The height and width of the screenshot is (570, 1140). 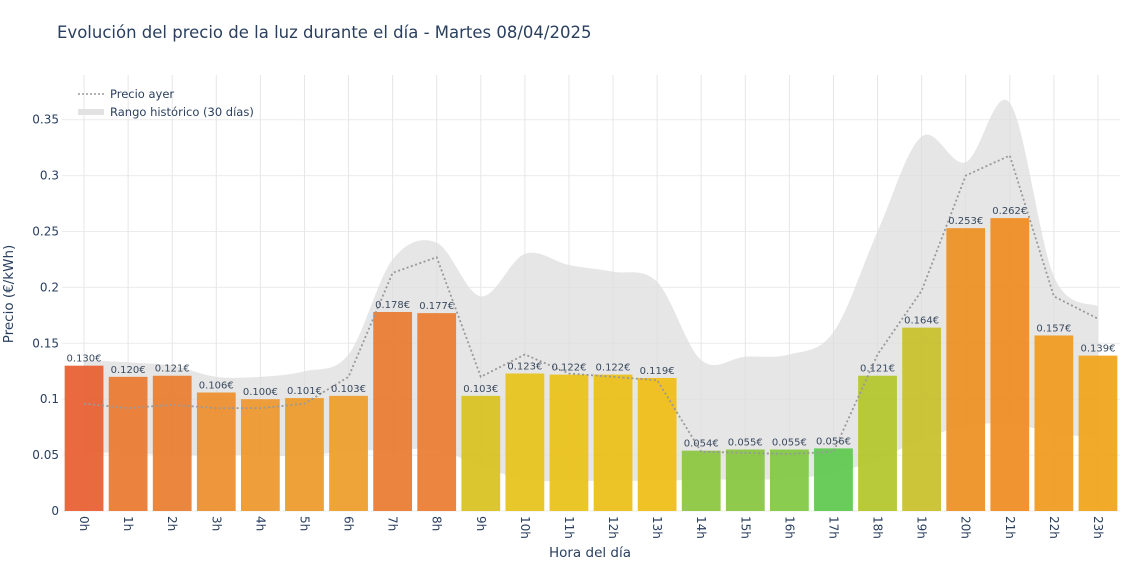 What do you see at coordinates (966, 369) in the screenshot?
I see `bar-20h` at bounding box center [966, 369].